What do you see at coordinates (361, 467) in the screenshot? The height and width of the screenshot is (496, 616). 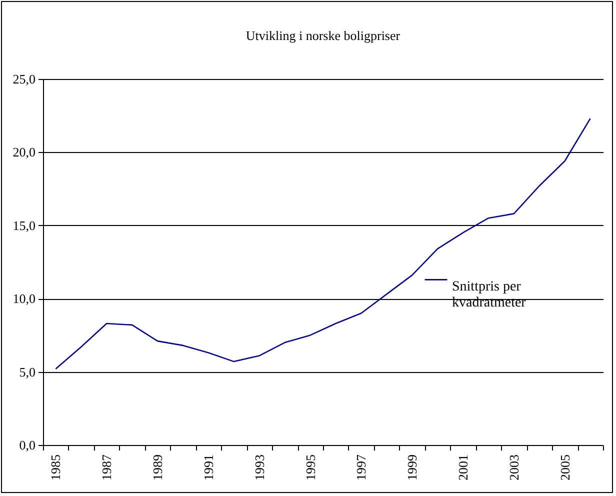 I see `x-tick-label: 1997` at bounding box center [361, 467].